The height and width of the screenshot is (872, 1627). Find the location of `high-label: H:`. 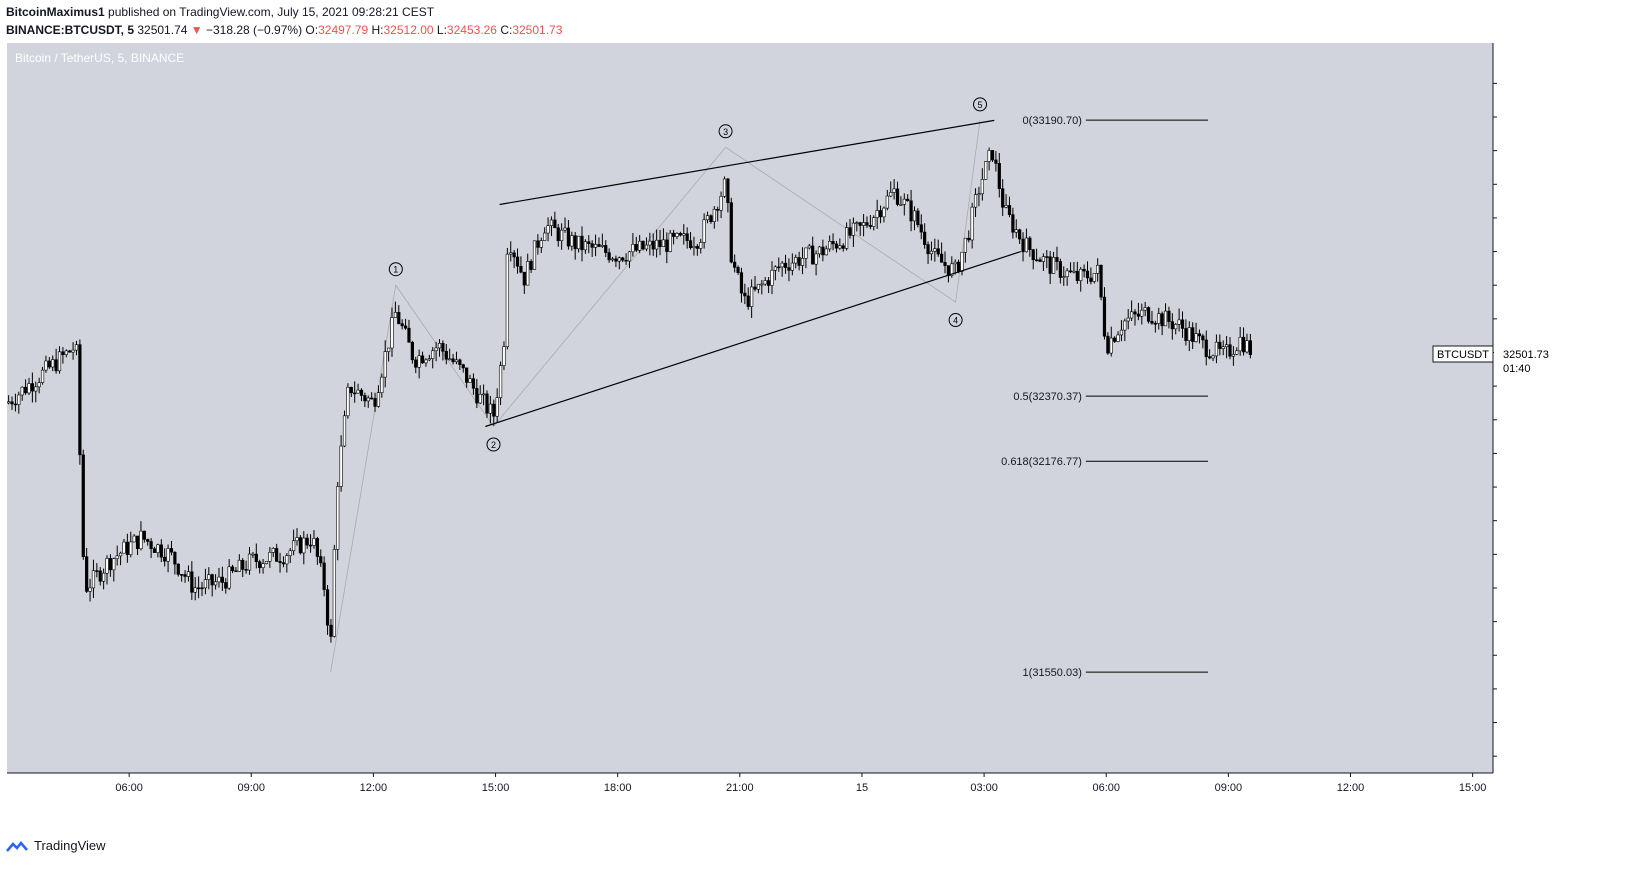

high-label: H: is located at coordinates (377, 30).